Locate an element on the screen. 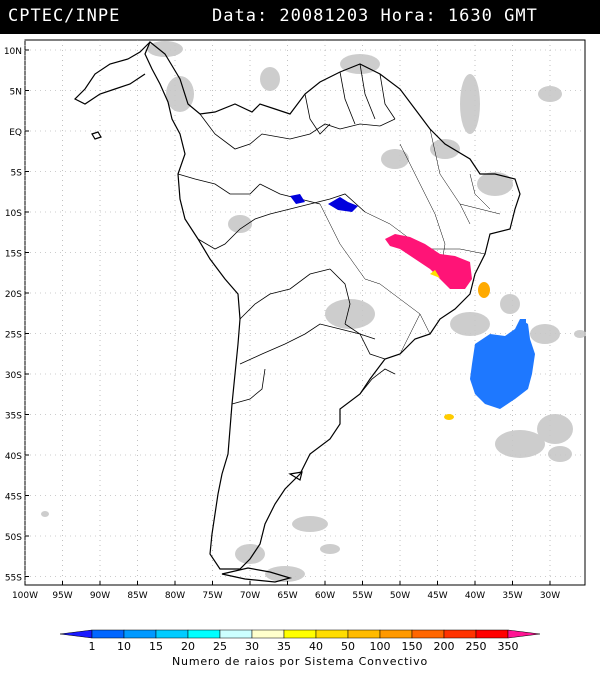 The image size is (600, 674). colorbar-value-label: 1 is located at coordinates (92, 646).